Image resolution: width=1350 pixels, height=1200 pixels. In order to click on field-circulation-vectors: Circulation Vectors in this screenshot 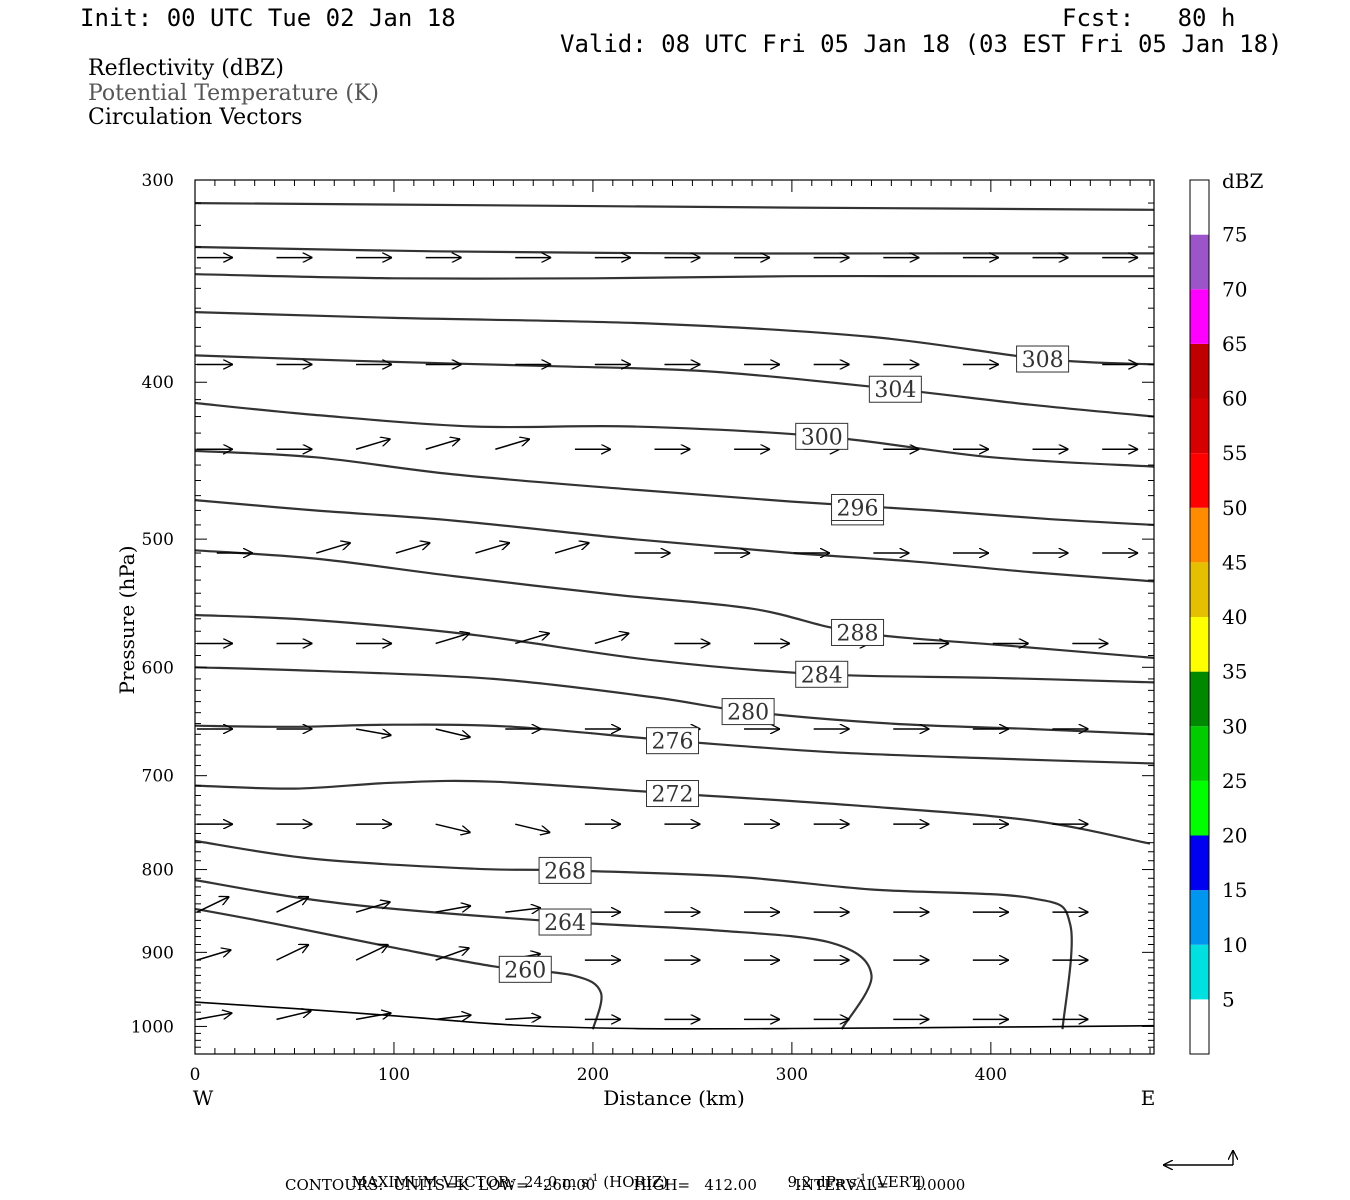, I will do `click(195, 117)`.